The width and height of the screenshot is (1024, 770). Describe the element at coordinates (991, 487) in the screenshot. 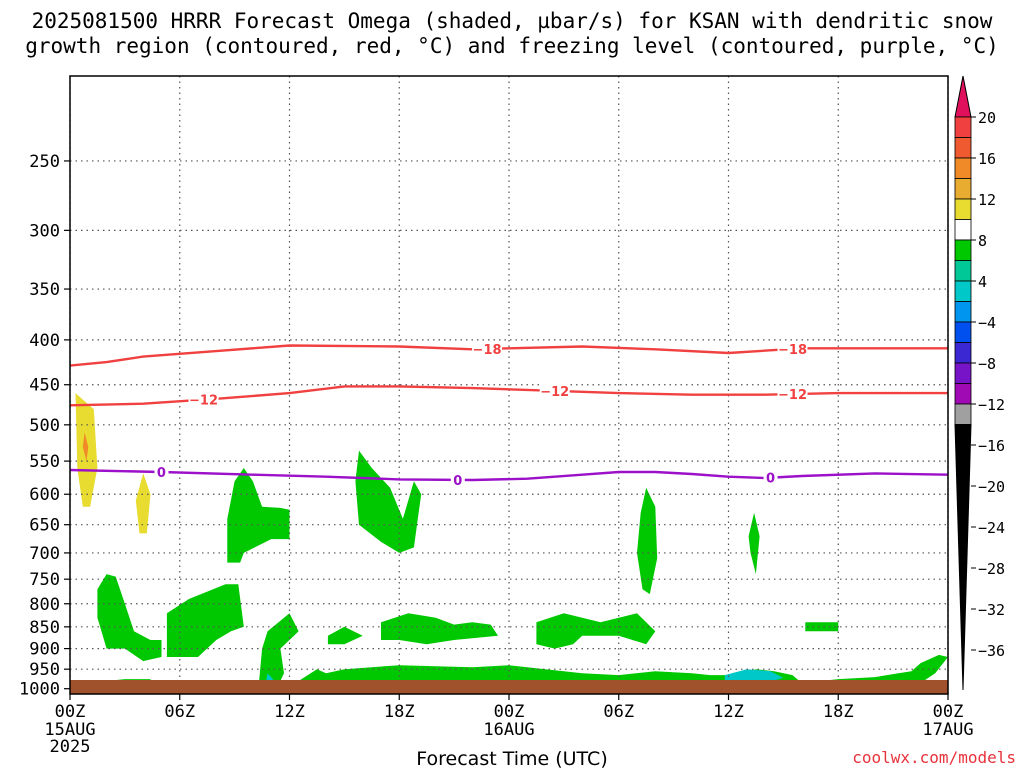

I see `colorbar-label: −20` at that location.